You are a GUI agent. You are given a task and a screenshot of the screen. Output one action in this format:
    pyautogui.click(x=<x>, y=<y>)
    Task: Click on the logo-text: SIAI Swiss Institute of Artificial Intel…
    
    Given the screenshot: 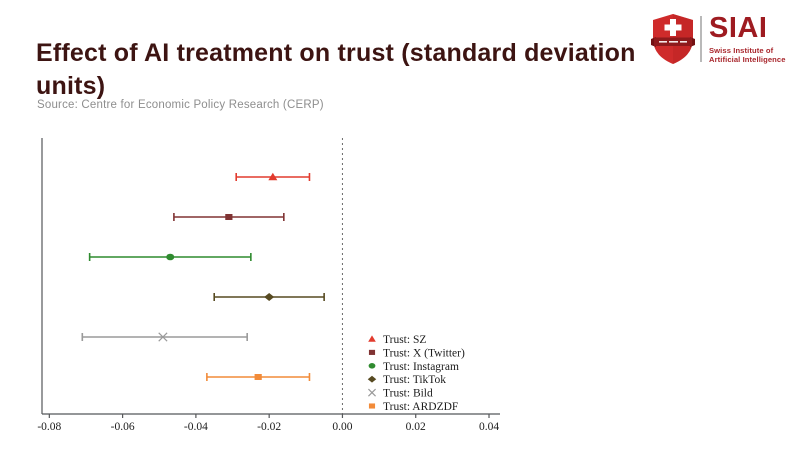 What is the action you would take?
    pyautogui.click(x=747, y=38)
    